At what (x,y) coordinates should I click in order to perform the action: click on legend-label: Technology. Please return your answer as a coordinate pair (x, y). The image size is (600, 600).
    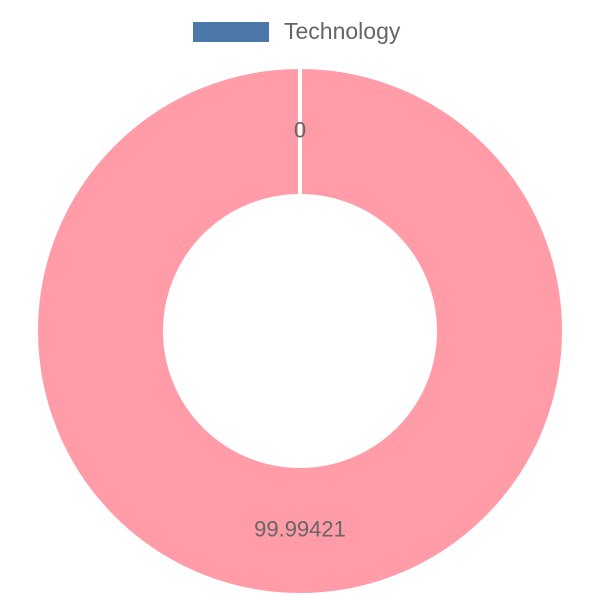
    Looking at the image, I should click on (342, 31).